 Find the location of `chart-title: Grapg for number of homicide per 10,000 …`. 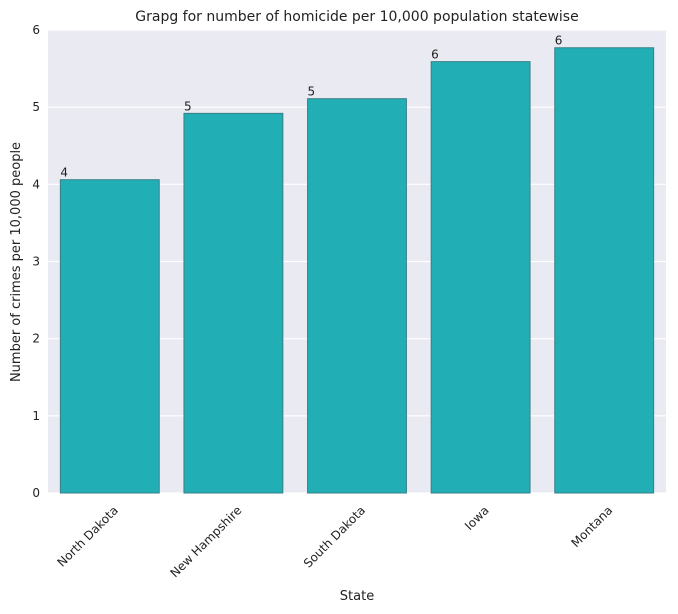

chart-title: Grapg for number of homicide per 10,000 … is located at coordinates (356, 17).